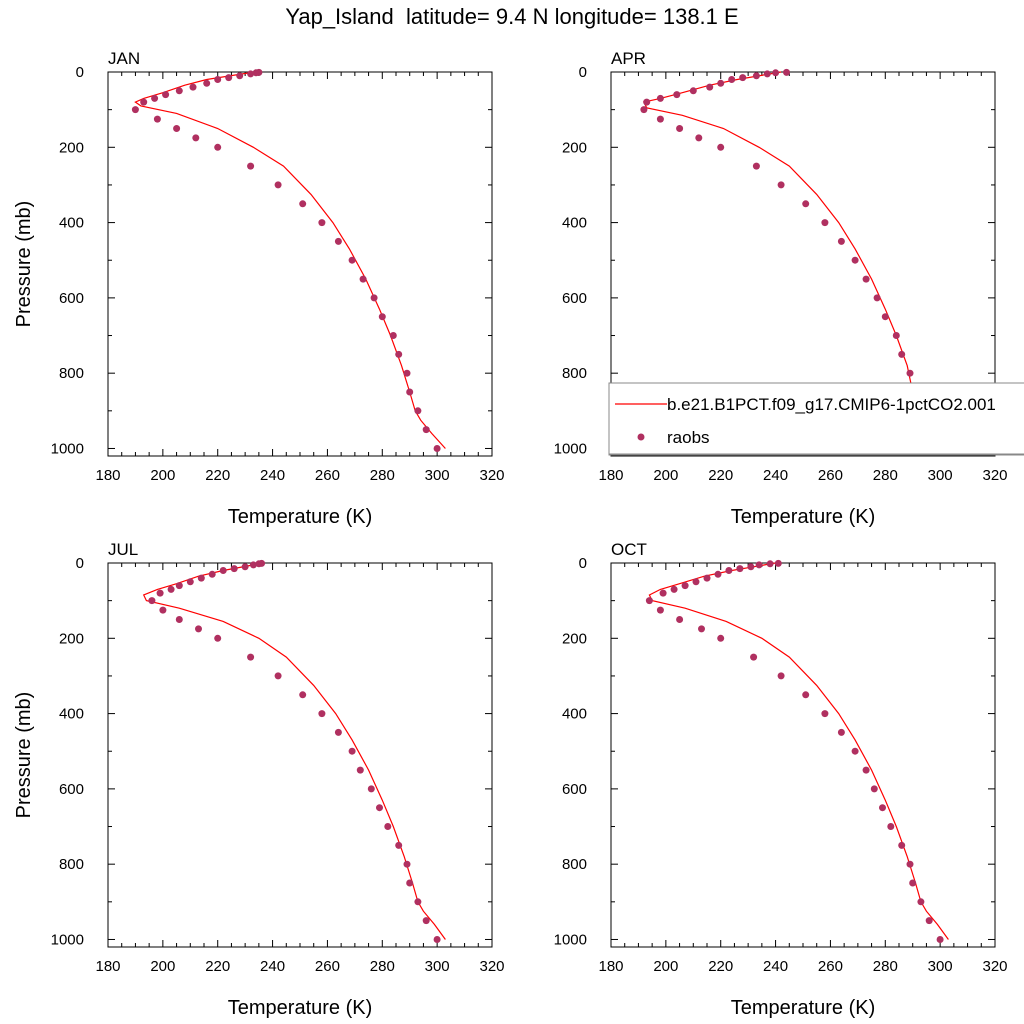 This screenshot has height=1024, width=1024. Describe the element at coordinates (574, 223) in the screenshot. I see `y-tick-label: 400` at that location.